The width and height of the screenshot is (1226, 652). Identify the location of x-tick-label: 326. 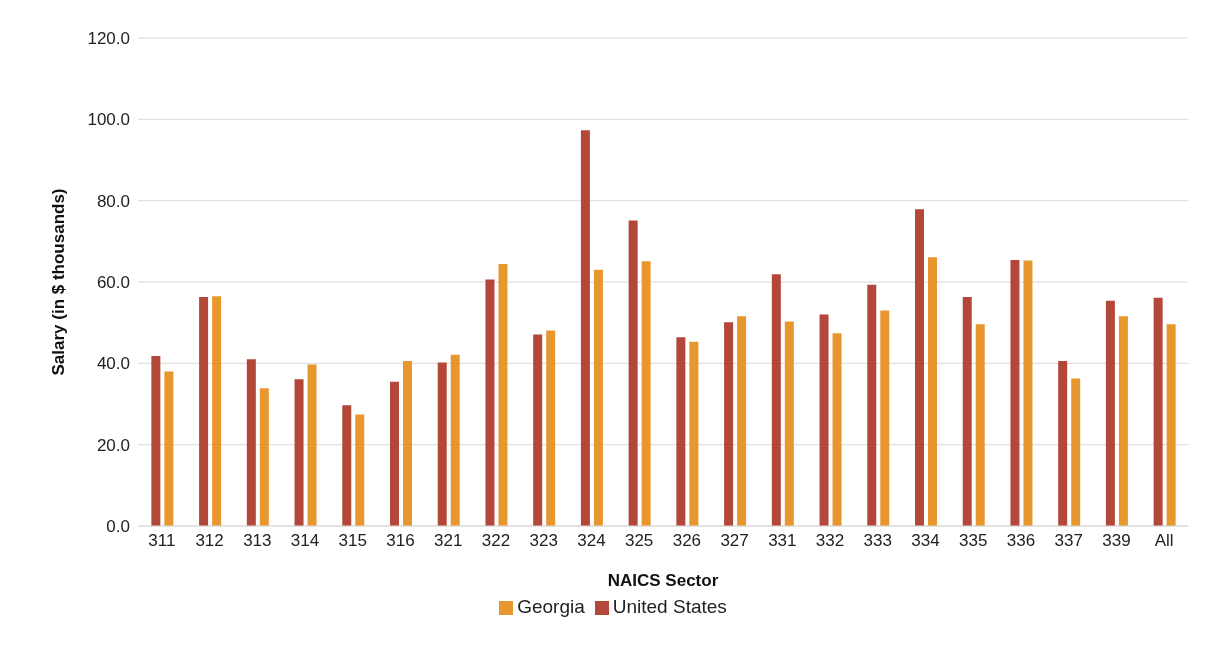
(687, 541).